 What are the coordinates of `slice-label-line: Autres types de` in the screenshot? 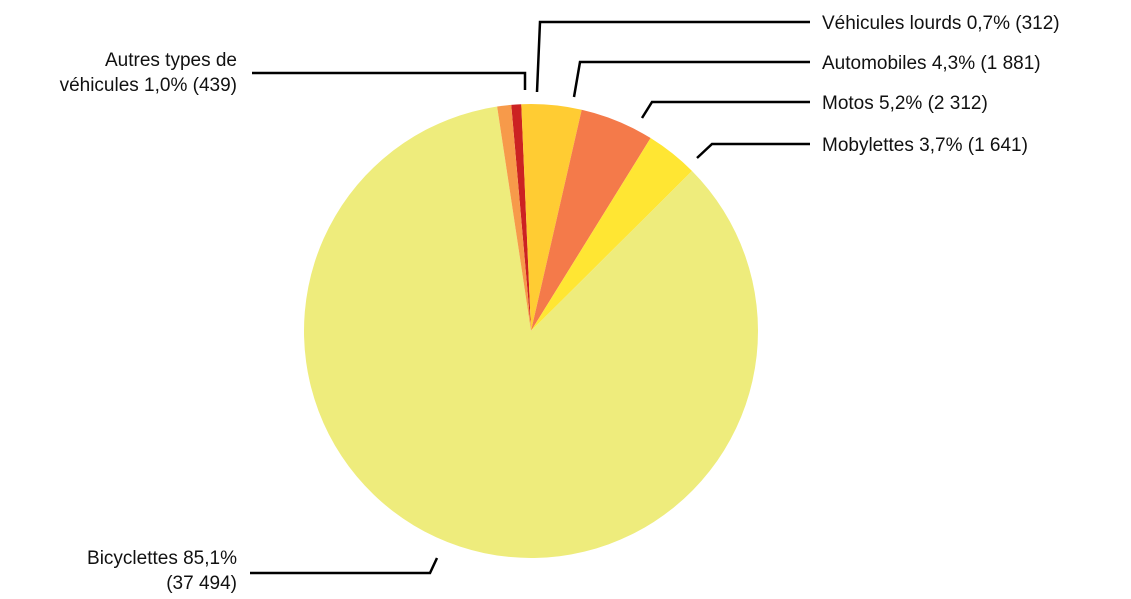 It's located at (171, 60).